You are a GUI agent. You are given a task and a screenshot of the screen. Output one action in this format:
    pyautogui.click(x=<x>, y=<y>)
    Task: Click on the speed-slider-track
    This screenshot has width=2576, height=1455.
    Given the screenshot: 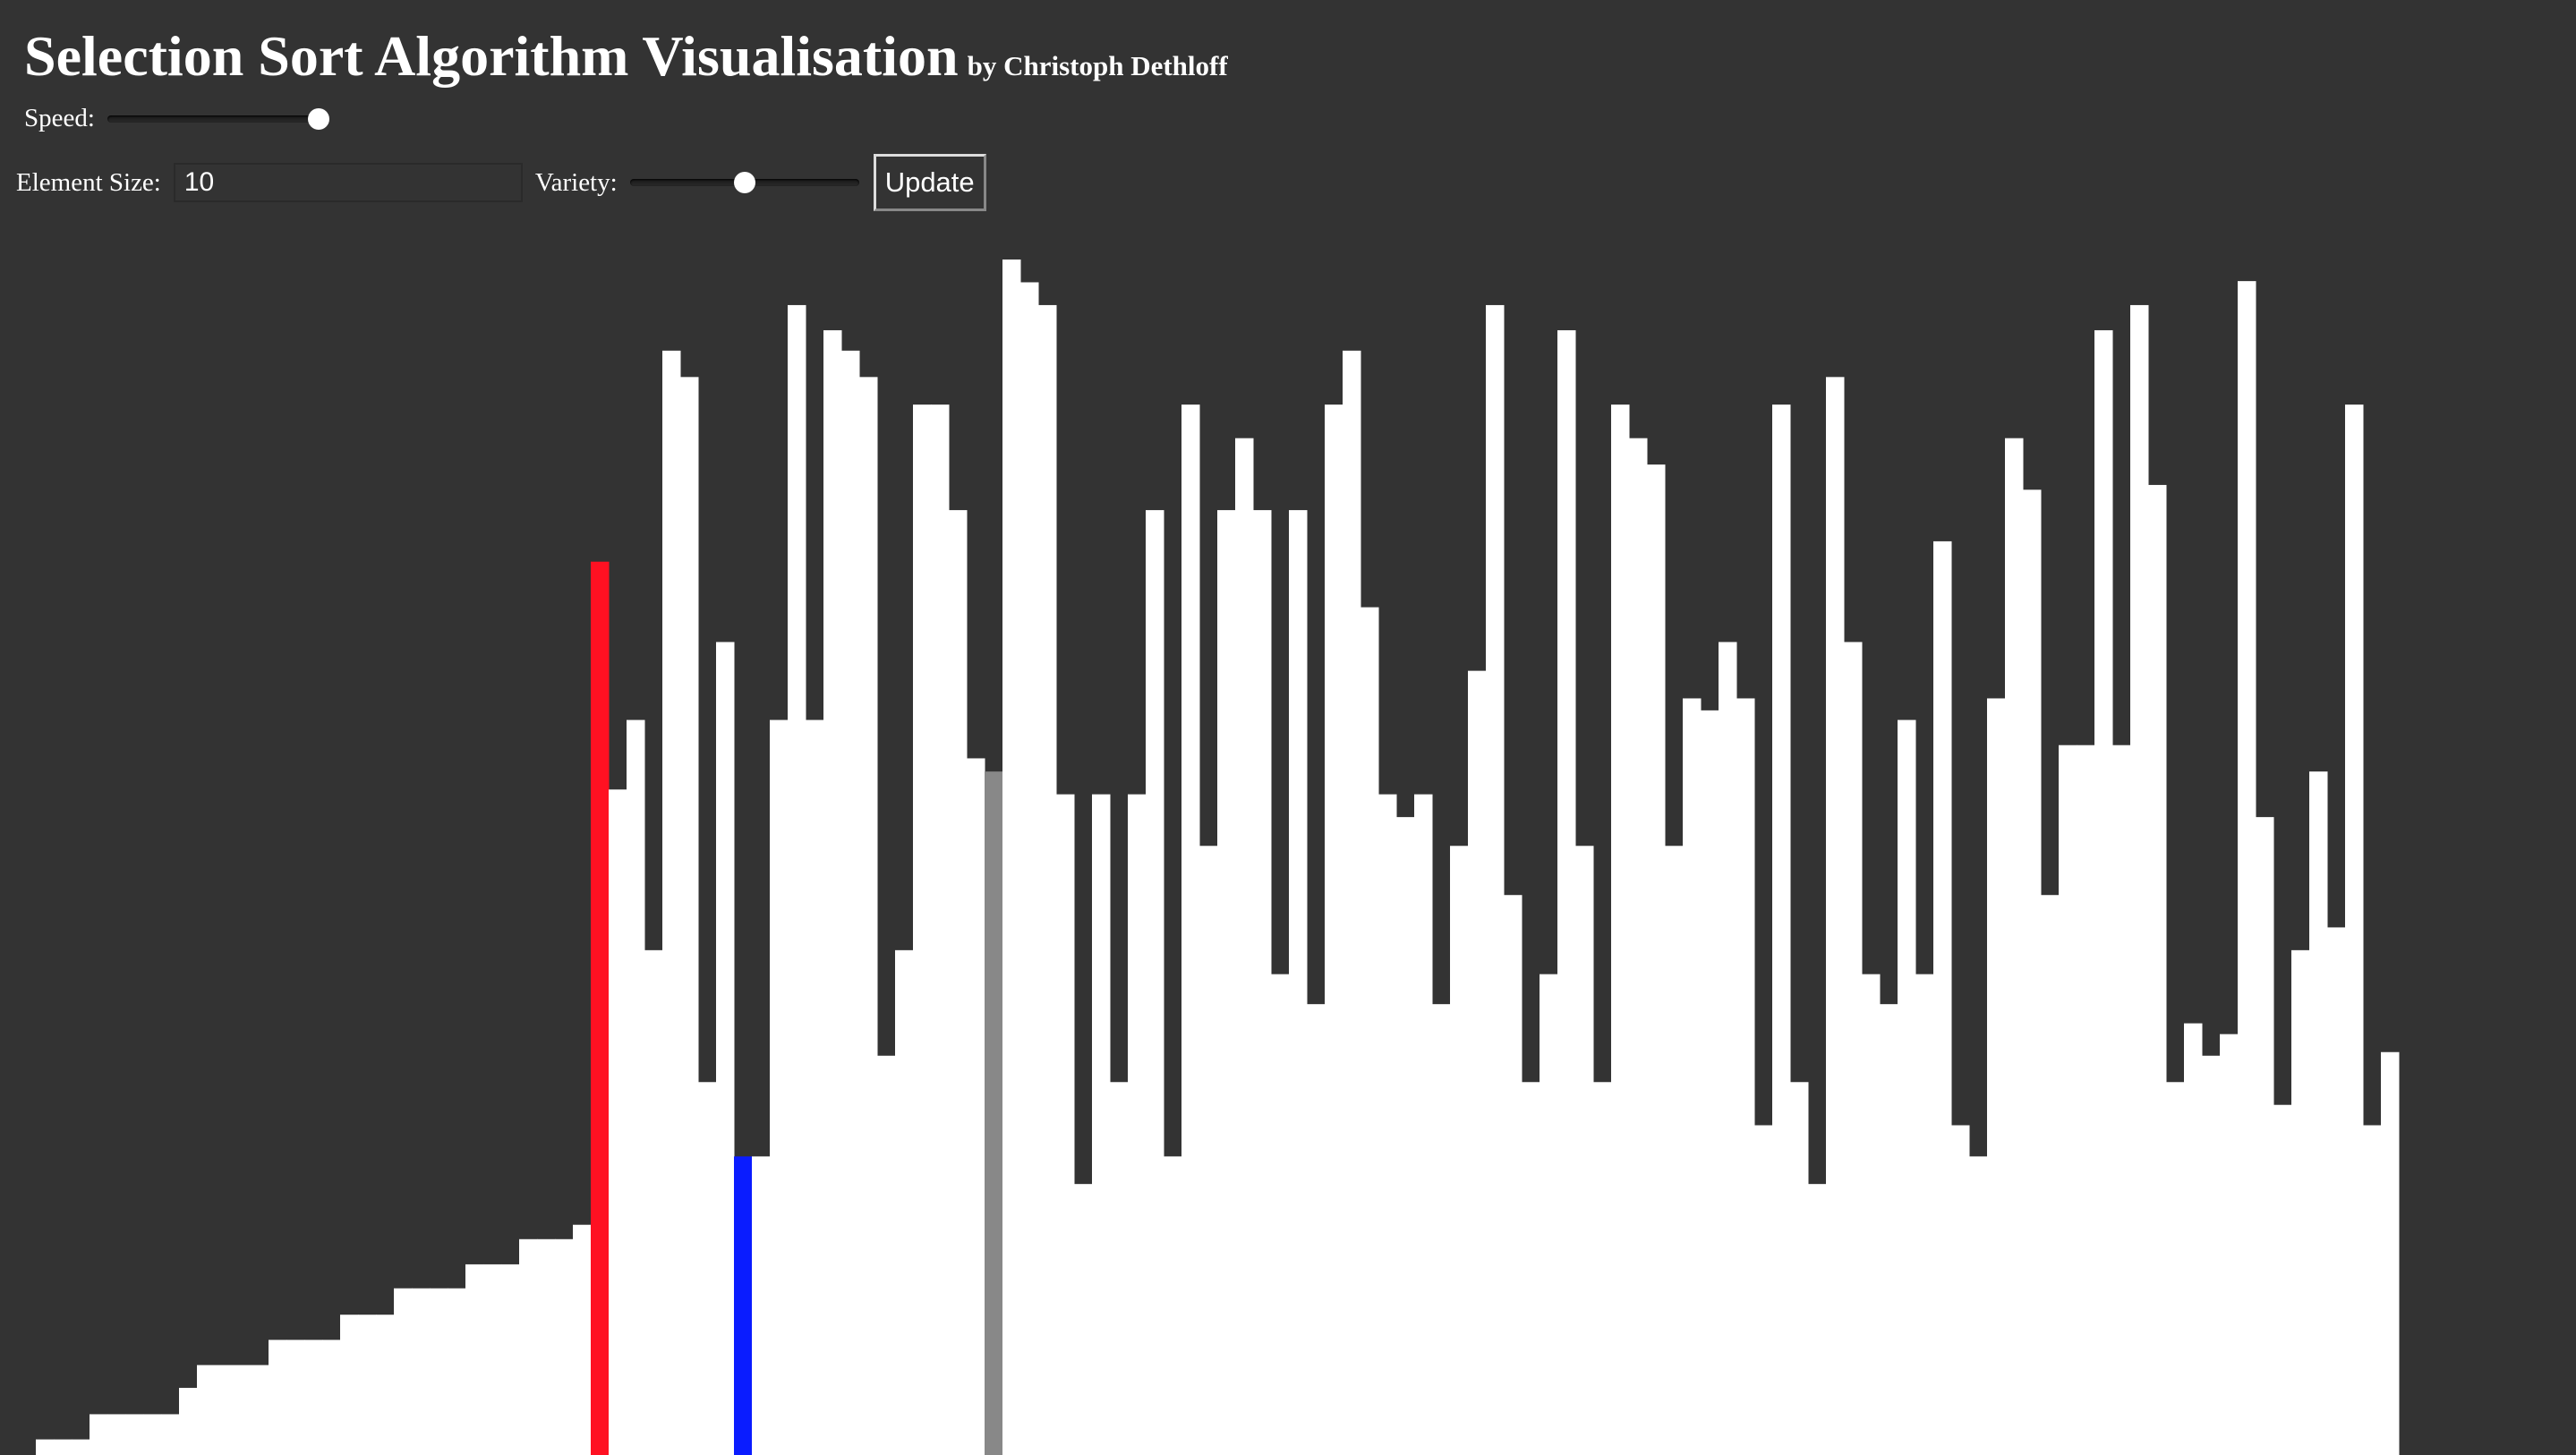 What is the action you would take?
    pyautogui.click(x=218, y=119)
    